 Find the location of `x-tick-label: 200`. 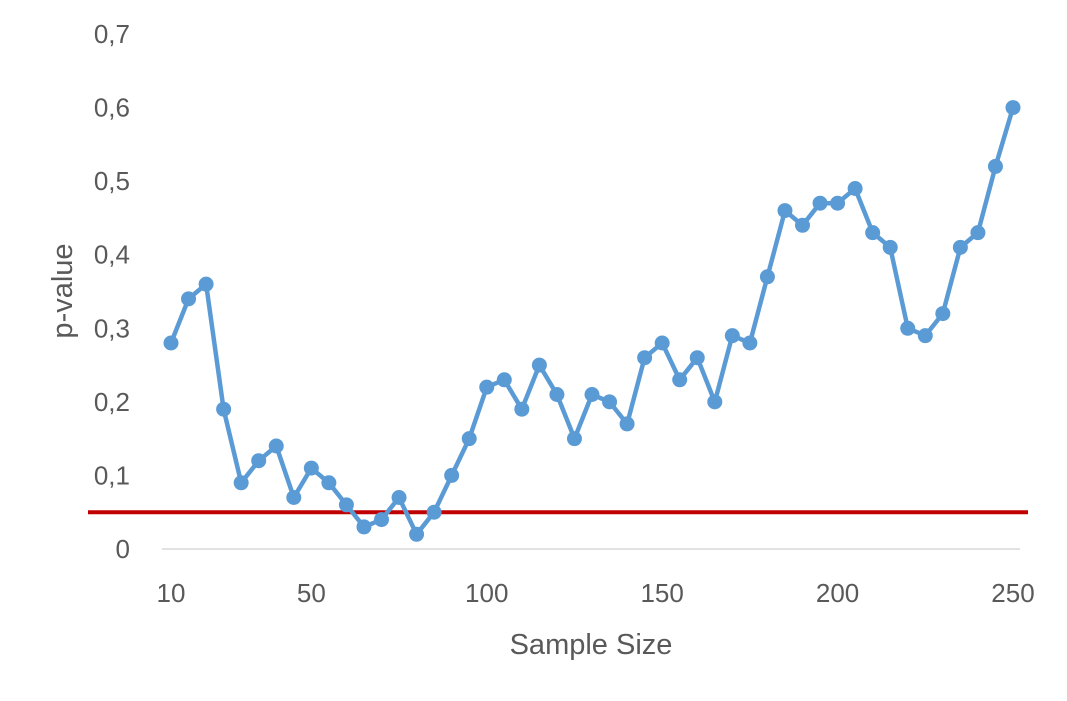

x-tick-label: 200 is located at coordinates (837, 593).